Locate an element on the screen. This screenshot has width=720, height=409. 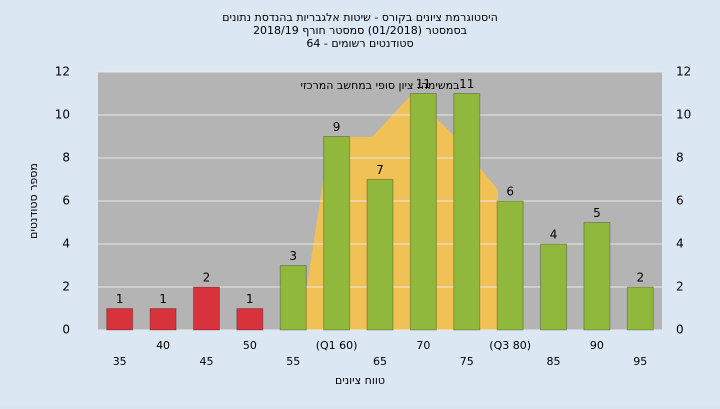
x-axis-label: טווח ציונים is located at coordinates (360, 380).